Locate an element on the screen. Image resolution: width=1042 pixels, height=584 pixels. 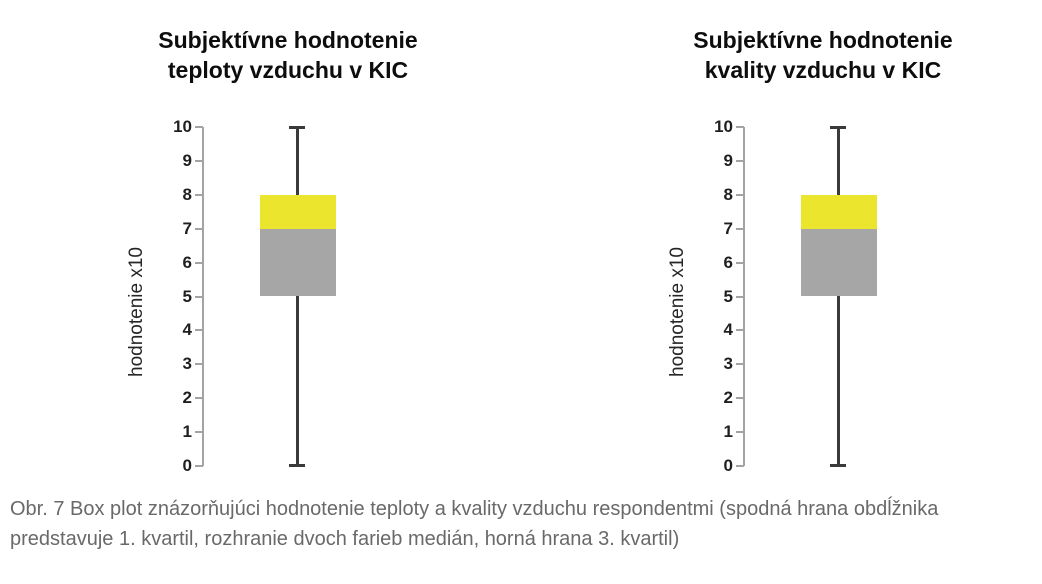
chart-title-line2: teploty vzduchu v KIC is located at coordinates (288, 69).